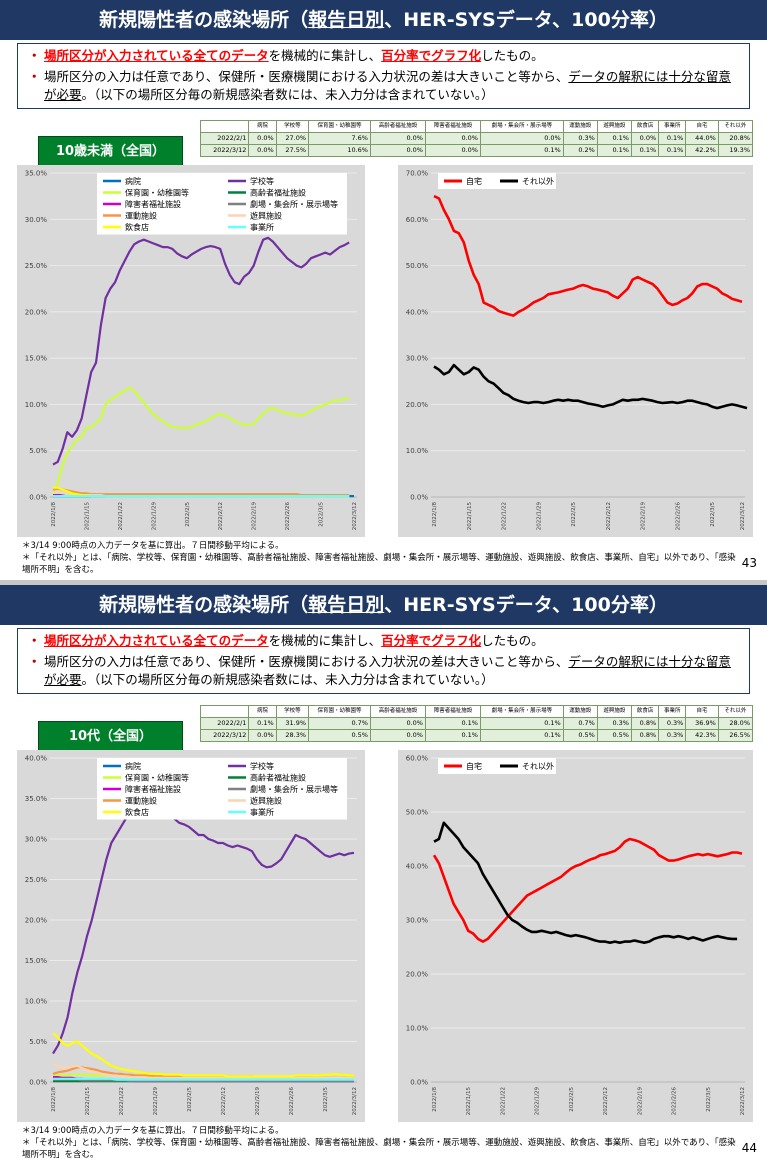 This screenshot has height=1165, width=767. What do you see at coordinates (606, 1101) in the screenshot?
I see `x-tick-label: 2022/2/12` at bounding box center [606, 1101].